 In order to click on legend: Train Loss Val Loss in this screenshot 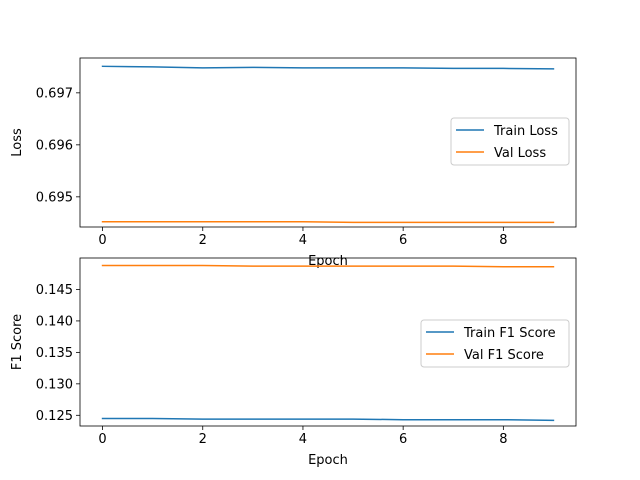, I will do `click(510, 141)`.